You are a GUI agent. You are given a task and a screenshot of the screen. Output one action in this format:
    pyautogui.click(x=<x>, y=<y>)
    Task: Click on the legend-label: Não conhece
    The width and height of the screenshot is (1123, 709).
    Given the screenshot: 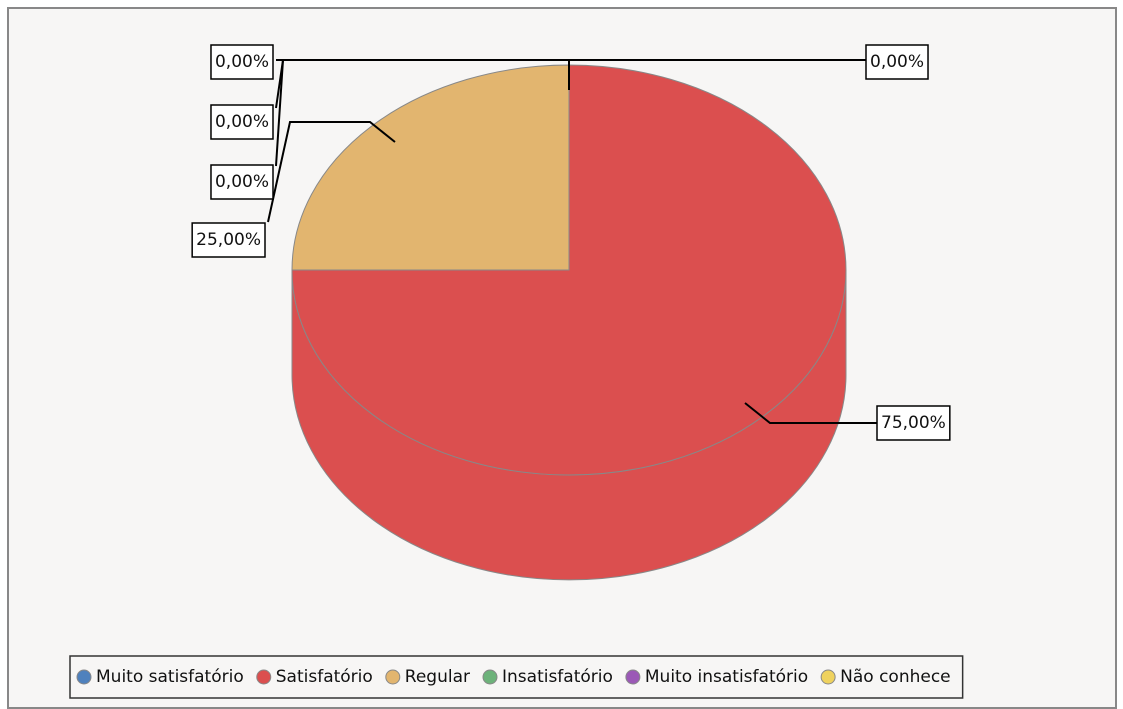 What is the action you would take?
    pyautogui.click(x=895, y=677)
    